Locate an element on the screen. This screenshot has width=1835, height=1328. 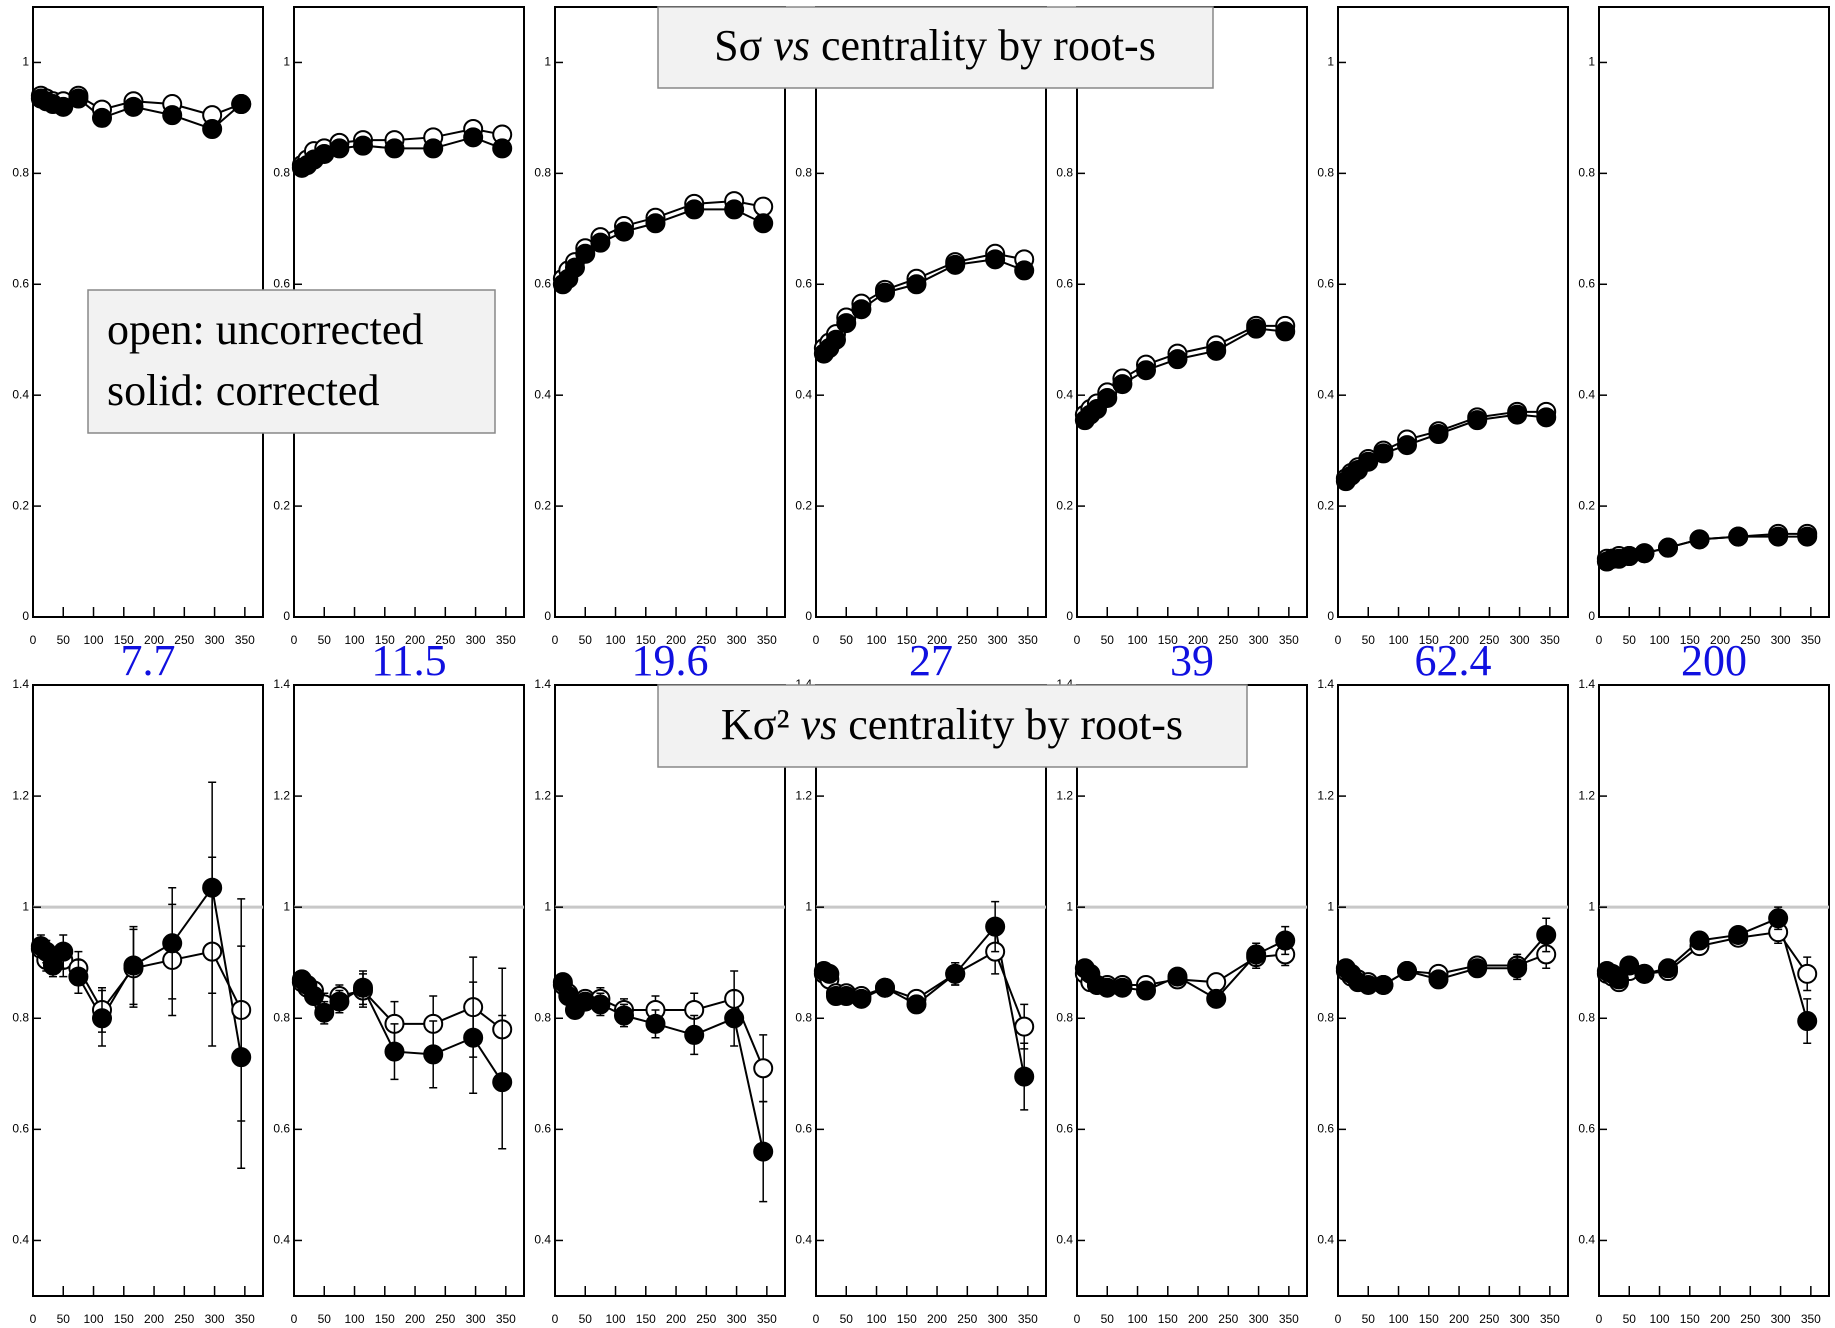
title-box is located at coordinates (952, 726).